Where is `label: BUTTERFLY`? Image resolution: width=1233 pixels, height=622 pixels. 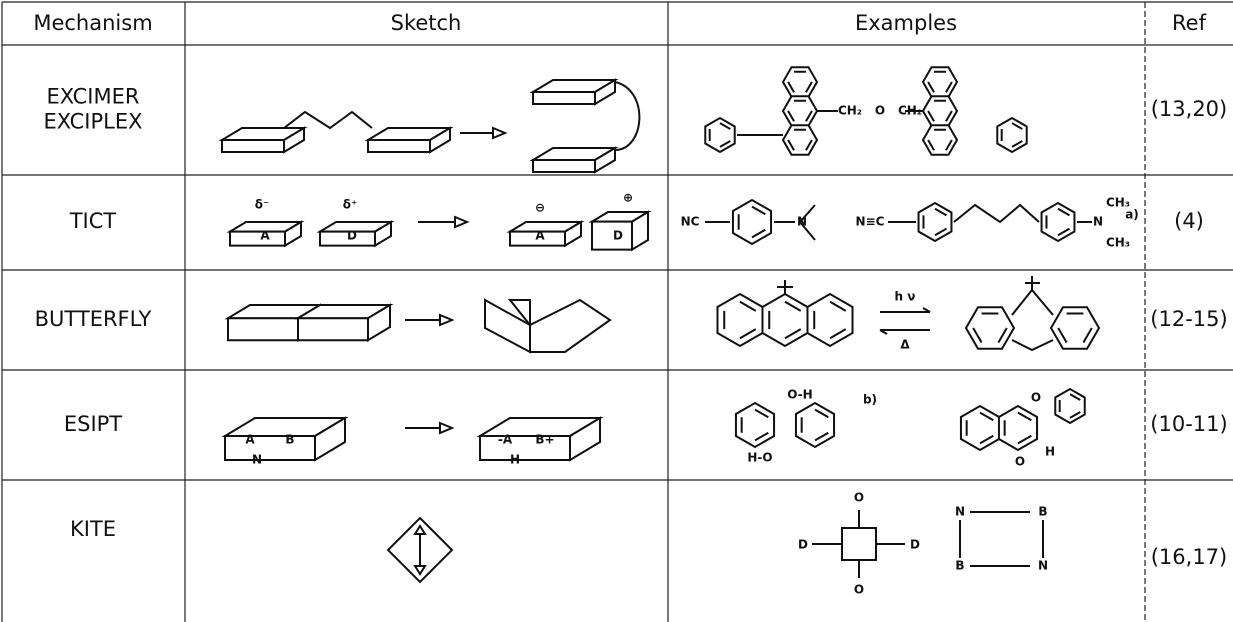 label: BUTTERFLY is located at coordinates (93, 319).